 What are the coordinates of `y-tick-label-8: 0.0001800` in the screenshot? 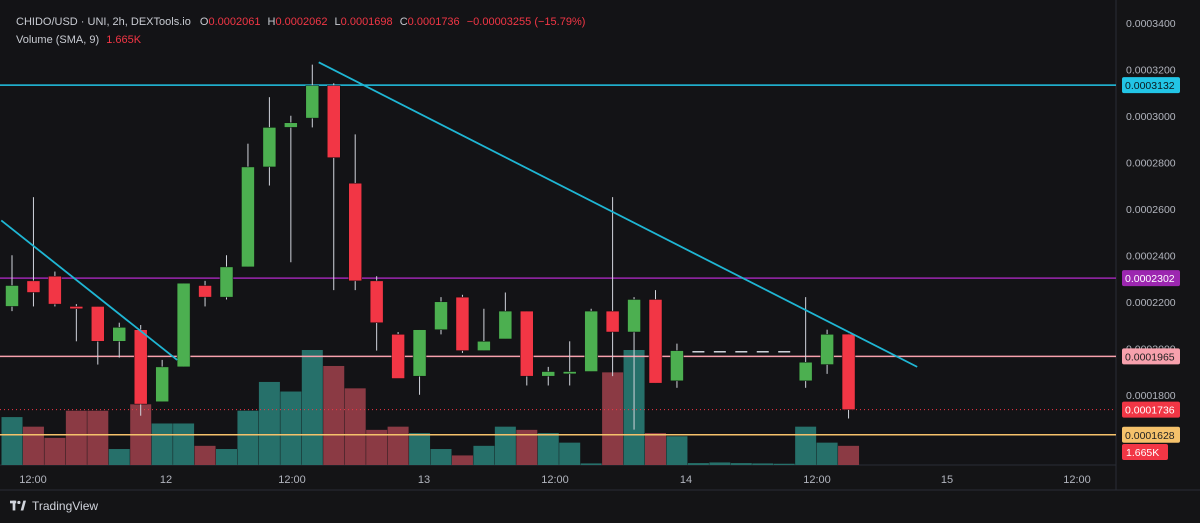 It's located at (1151, 396).